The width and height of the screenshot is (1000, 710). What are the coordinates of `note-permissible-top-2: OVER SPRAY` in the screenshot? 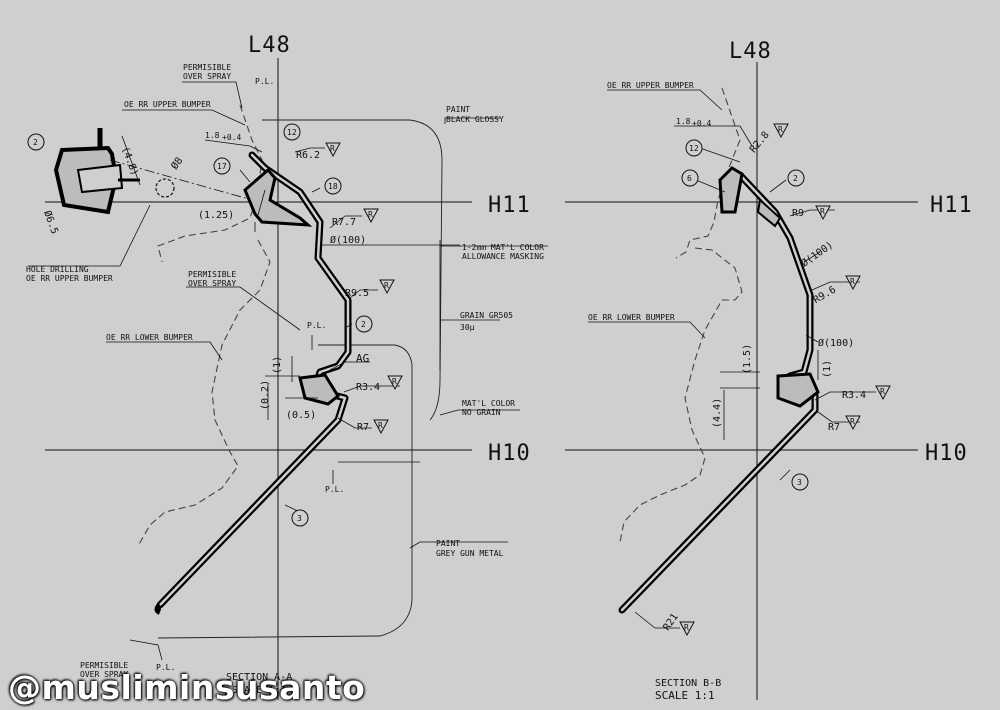 It's located at (207, 76).